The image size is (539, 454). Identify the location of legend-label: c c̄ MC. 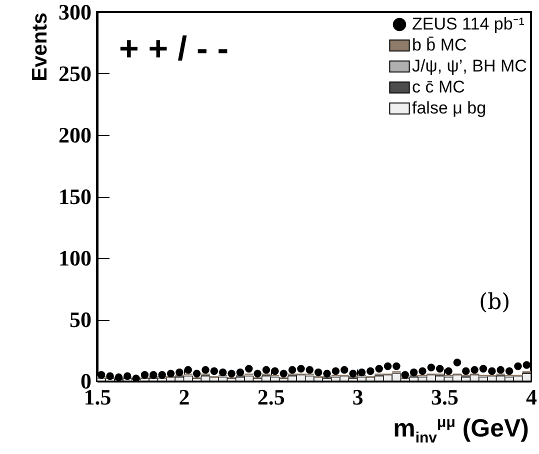
(438, 87).